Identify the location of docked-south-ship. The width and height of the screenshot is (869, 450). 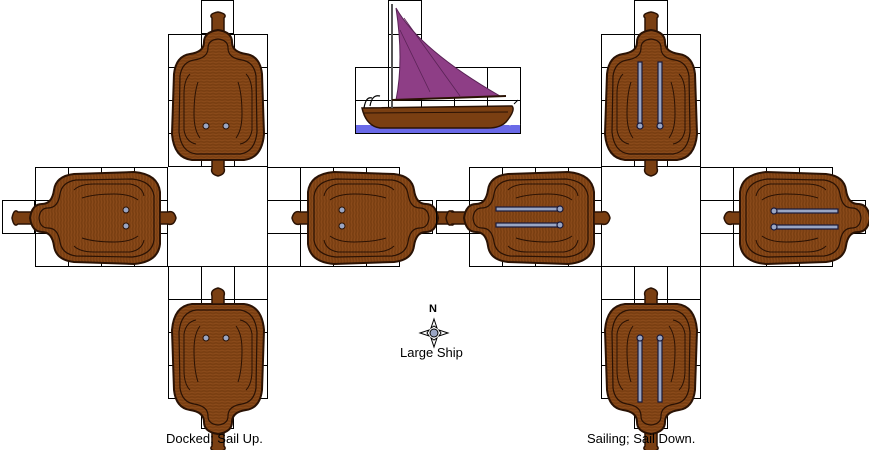
(218, 368).